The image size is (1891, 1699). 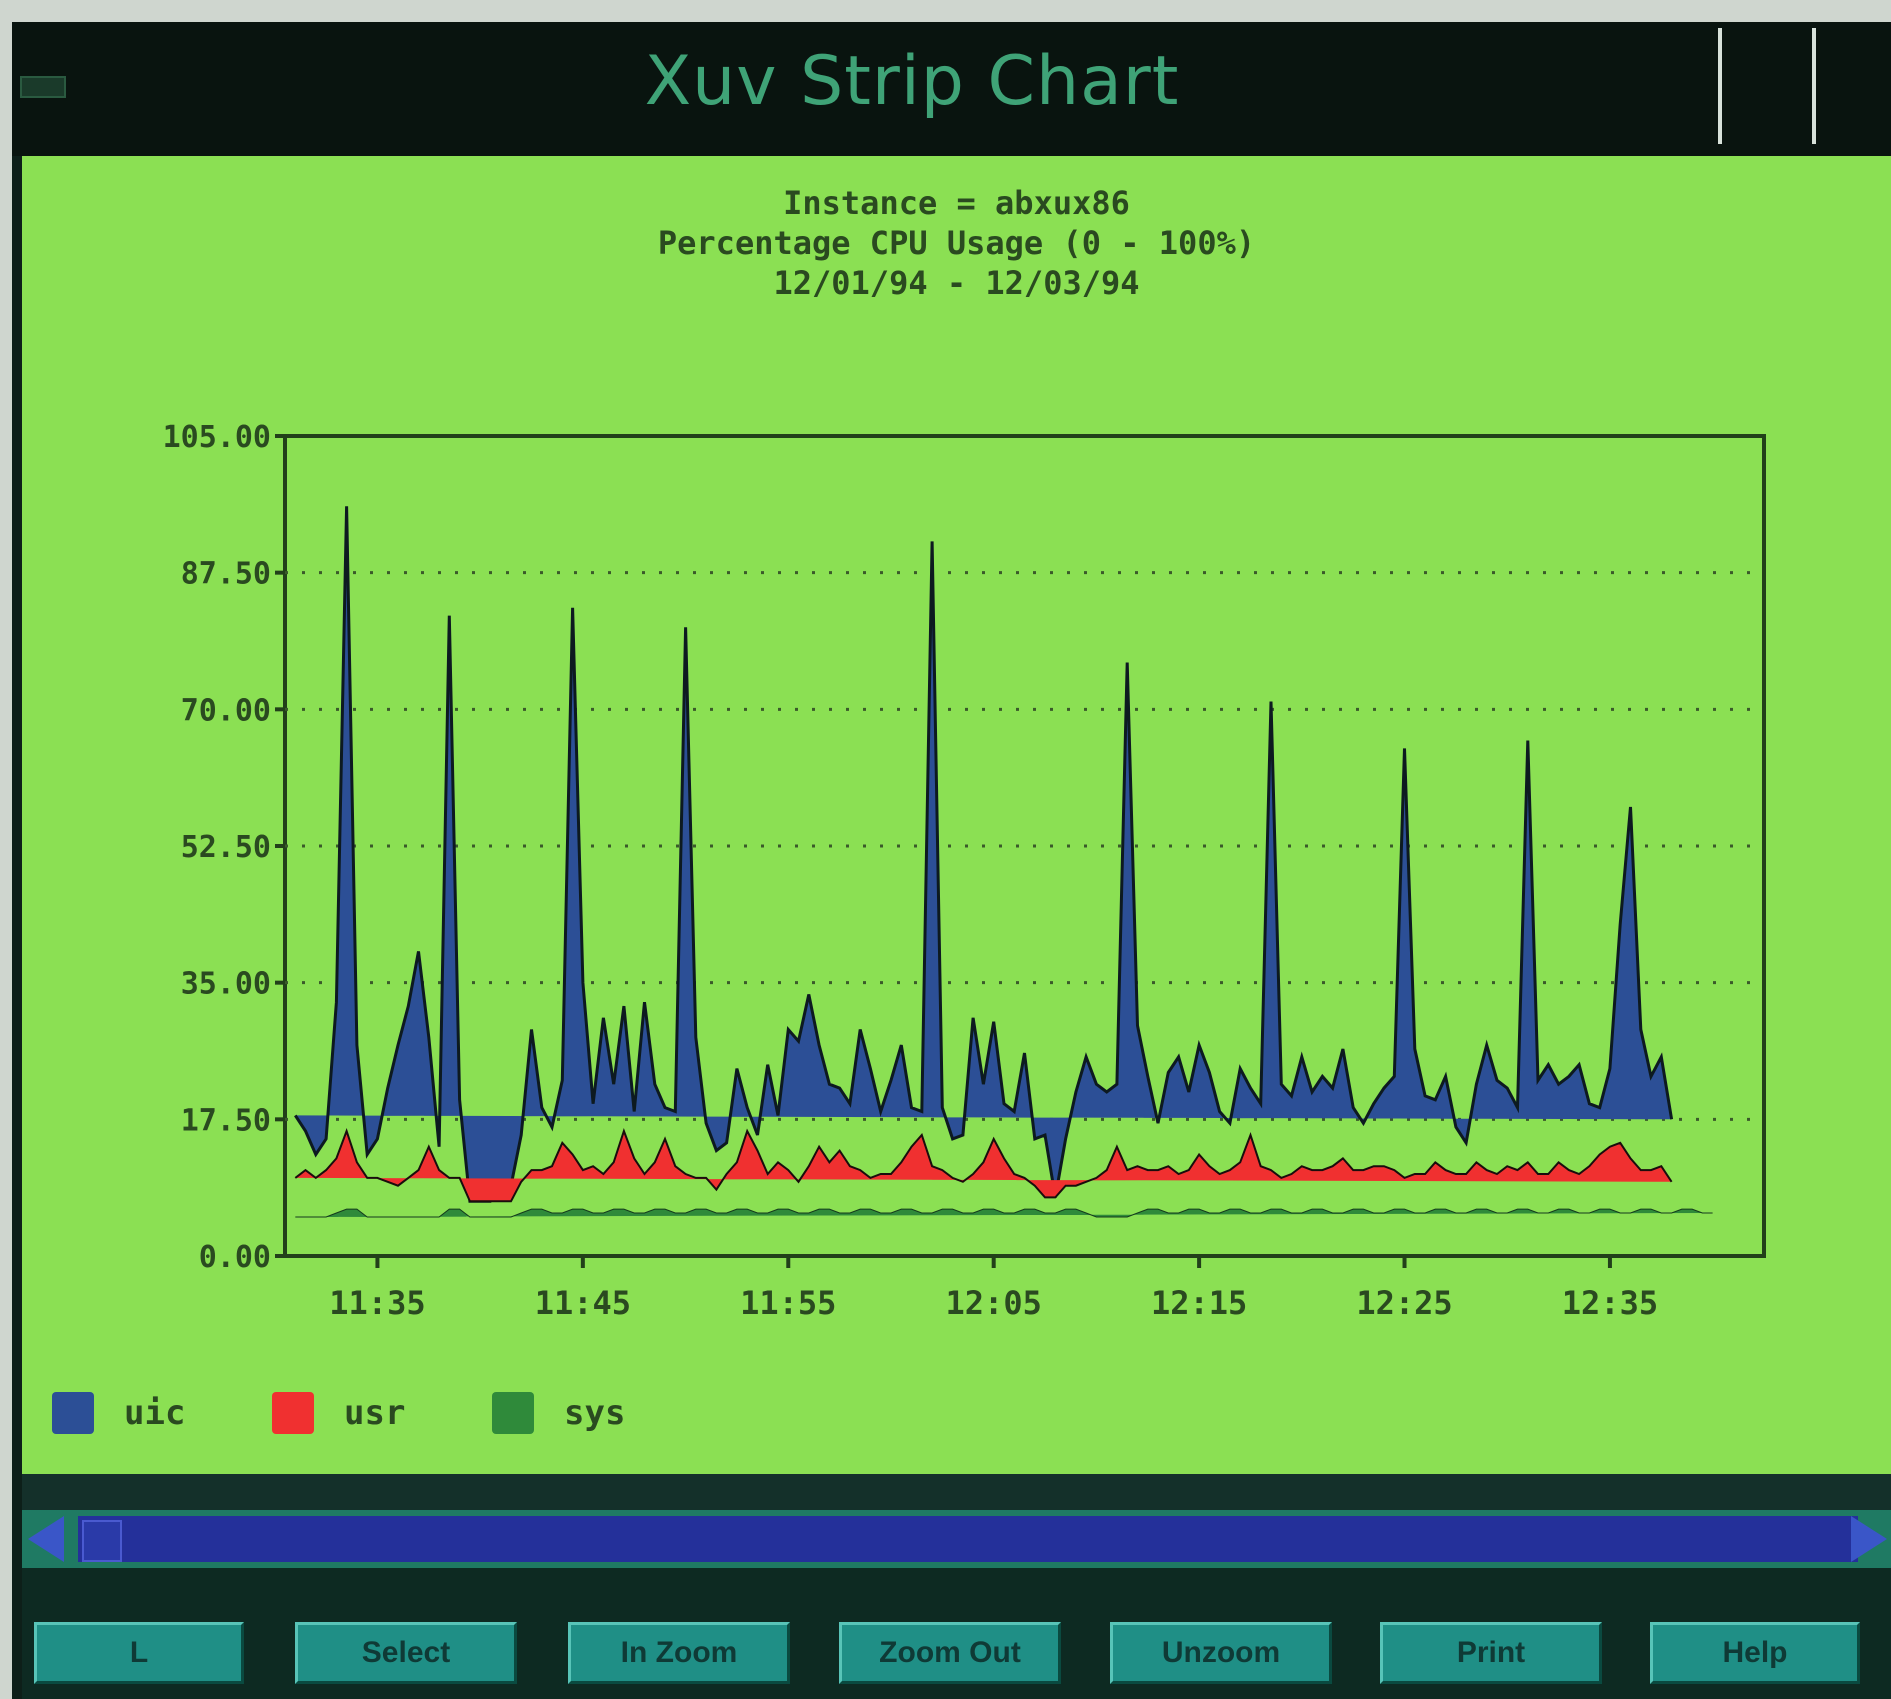 What do you see at coordinates (102, 1541) in the screenshot?
I see `scroll-thumb` at bounding box center [102, 1541].